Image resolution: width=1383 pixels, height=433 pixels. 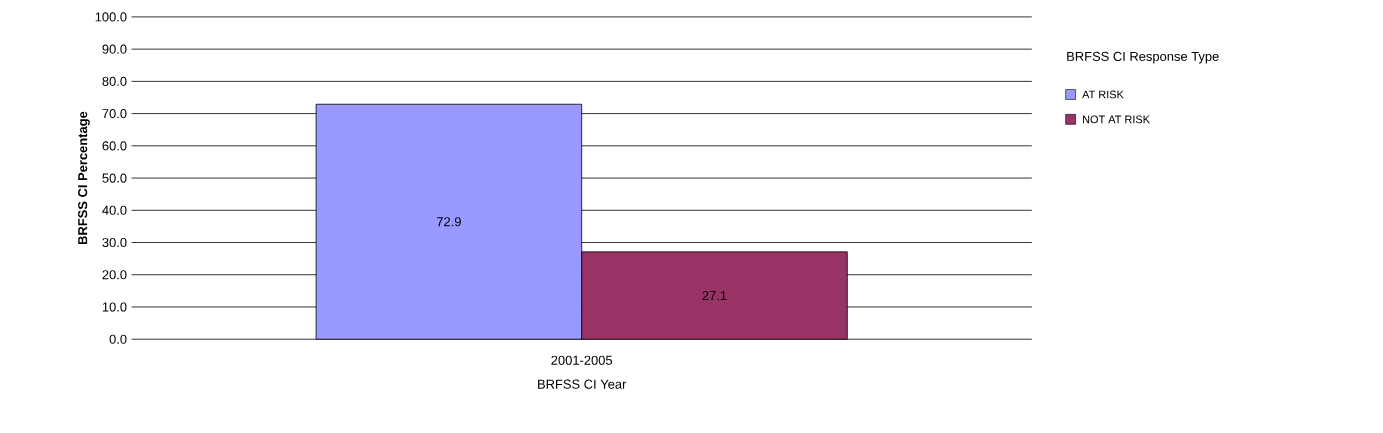 What do you see at coordinates (1116, 119) in the screenshot?
I see `legend-label: NOT AT RISK` at bounding box center [1116, 119].